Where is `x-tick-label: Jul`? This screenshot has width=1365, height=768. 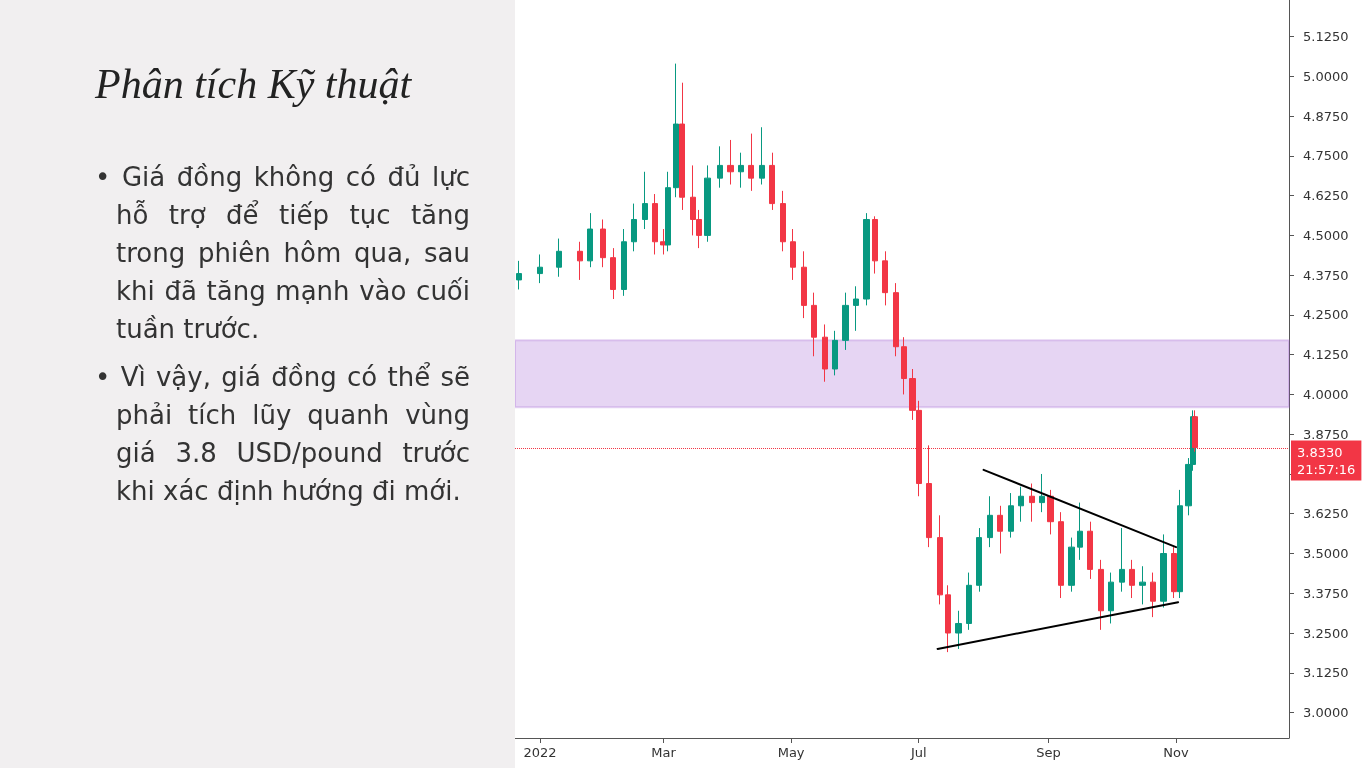 x-tick-label: Jul is located at coordinates (918, 752).